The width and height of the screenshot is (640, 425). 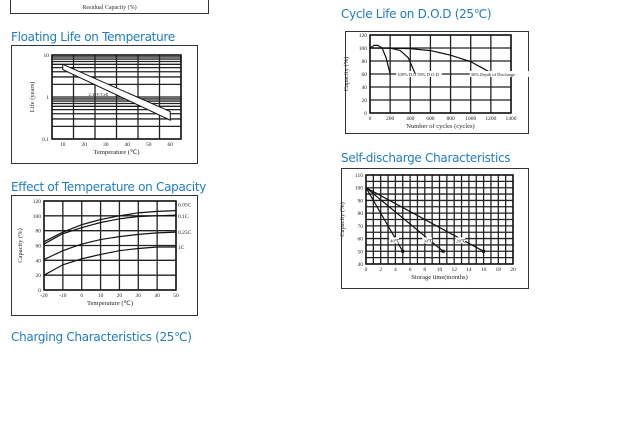 I want to click on cycle-life-series-label: 100% D.O.D, so click(x=409, y=74).